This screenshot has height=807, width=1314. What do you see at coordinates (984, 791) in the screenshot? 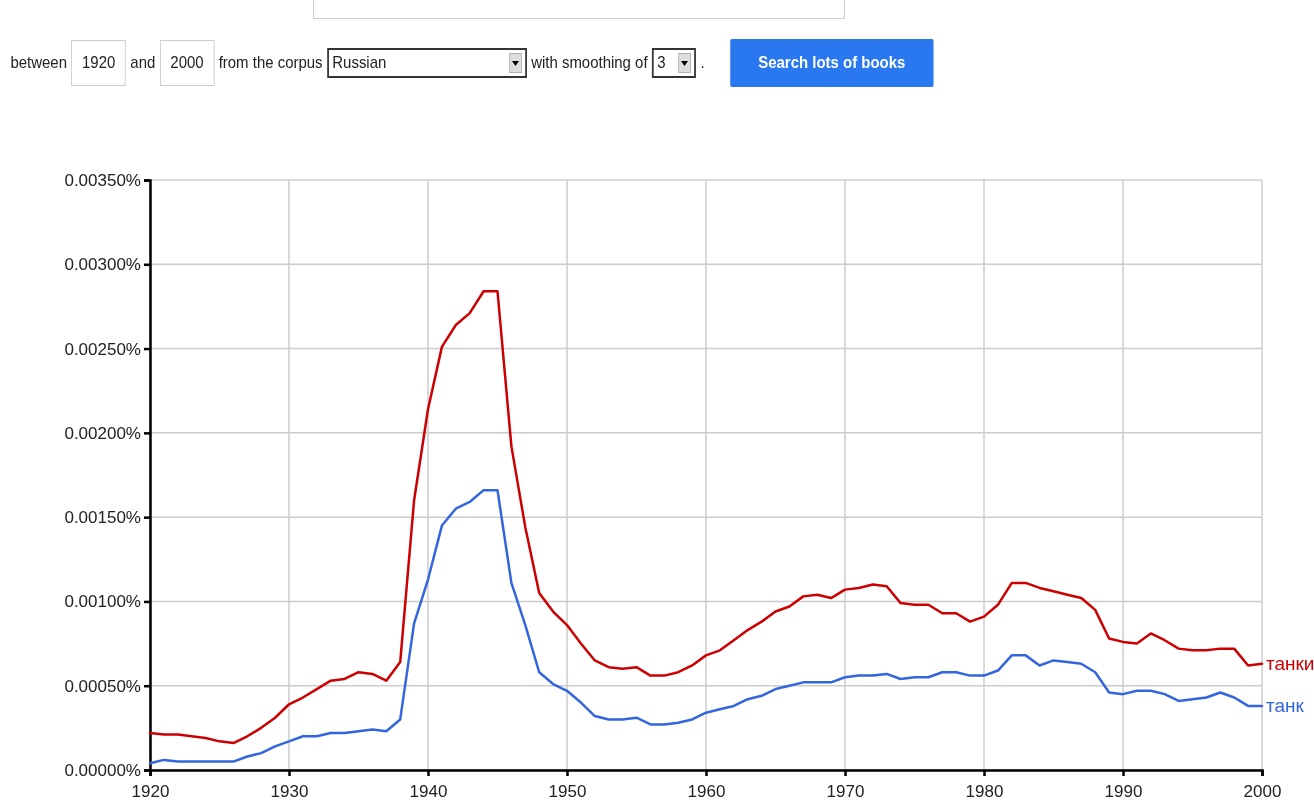
I see `x-tick-label: 1980` at bounding box center [984, 791].